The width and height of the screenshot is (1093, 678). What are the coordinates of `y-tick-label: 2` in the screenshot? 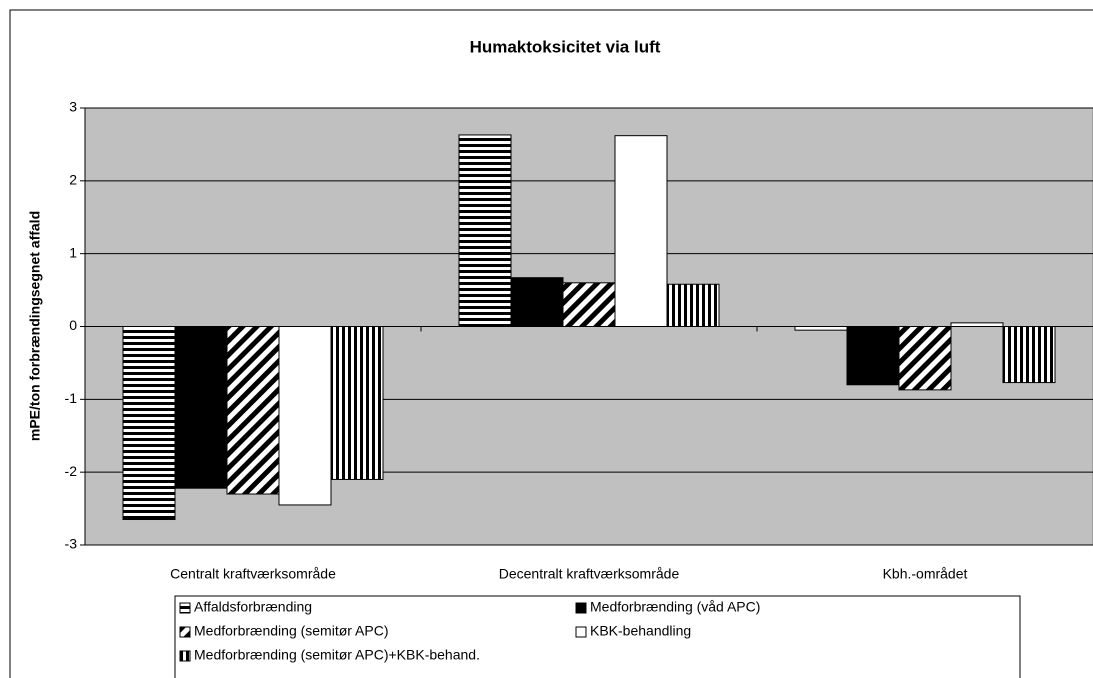 It's located at (73, 180).